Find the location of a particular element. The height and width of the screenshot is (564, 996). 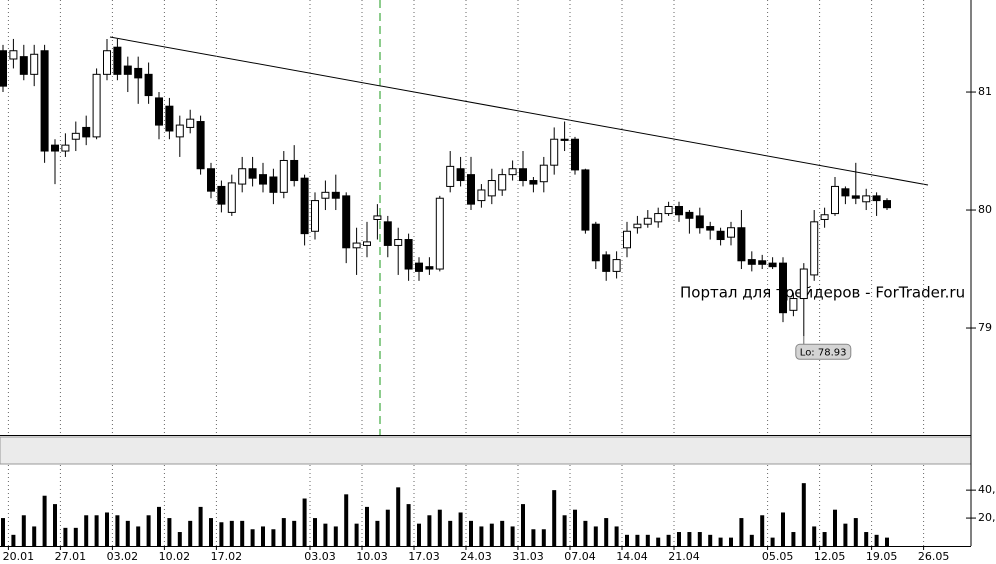

y-tick-label: 20,0 is located at coordinates (987, 517).